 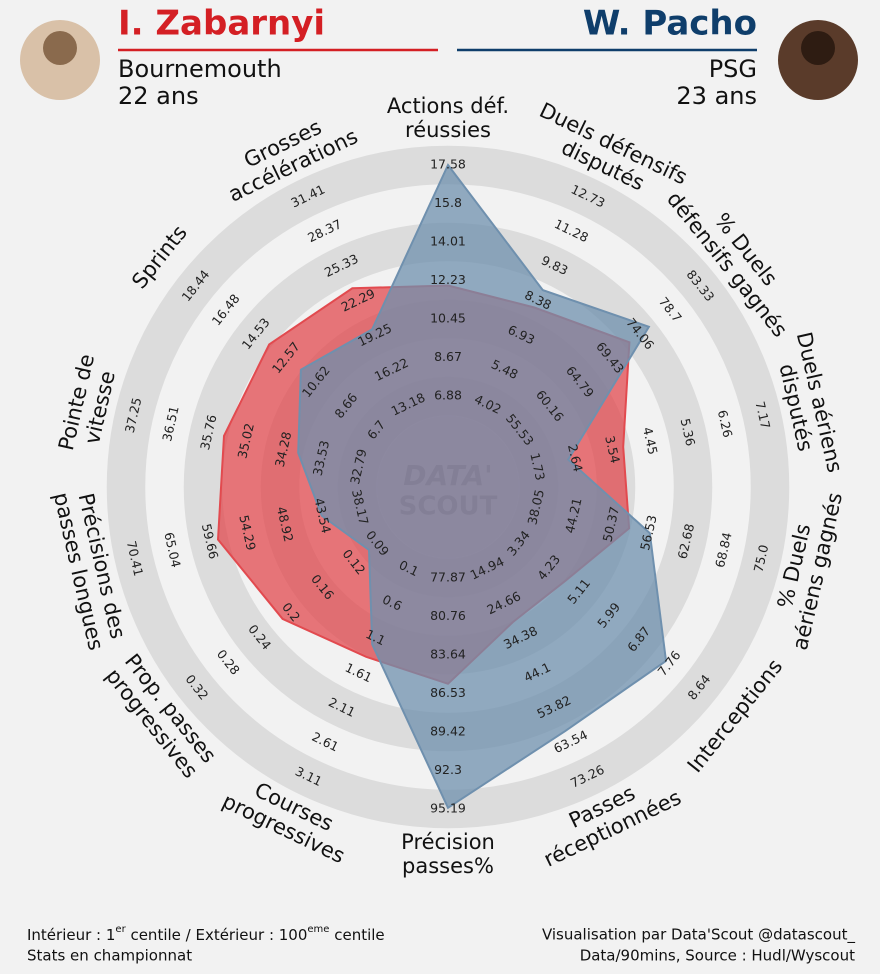 I want to click on player-name: I. Zabarnyi, so click(x=221, y=24).